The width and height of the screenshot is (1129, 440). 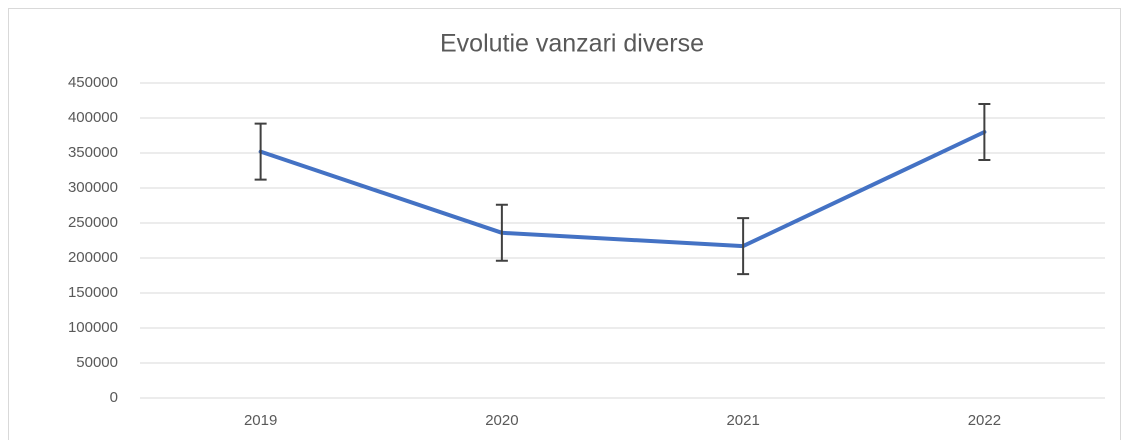 What do you see at coordinates (742, 420) in the screenshot?
I see `x-tick-label: 2021` at bounding box center [742, 420].